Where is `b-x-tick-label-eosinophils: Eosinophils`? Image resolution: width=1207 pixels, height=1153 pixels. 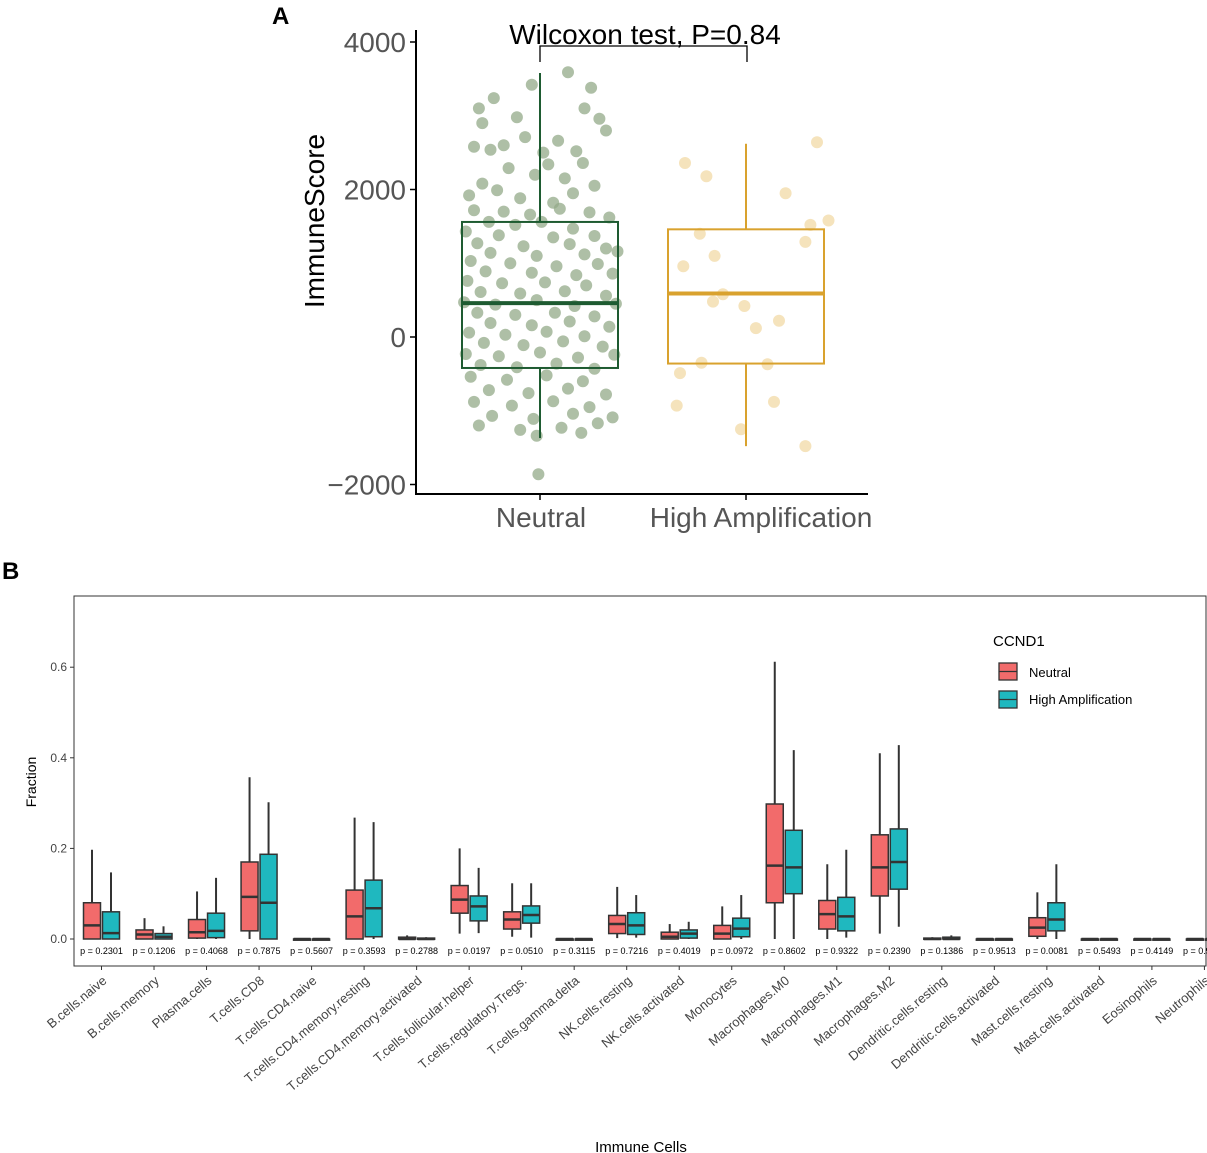
b-x-tick-label-eosinophils: Eosinophils is located at coordinates (1129, 999).